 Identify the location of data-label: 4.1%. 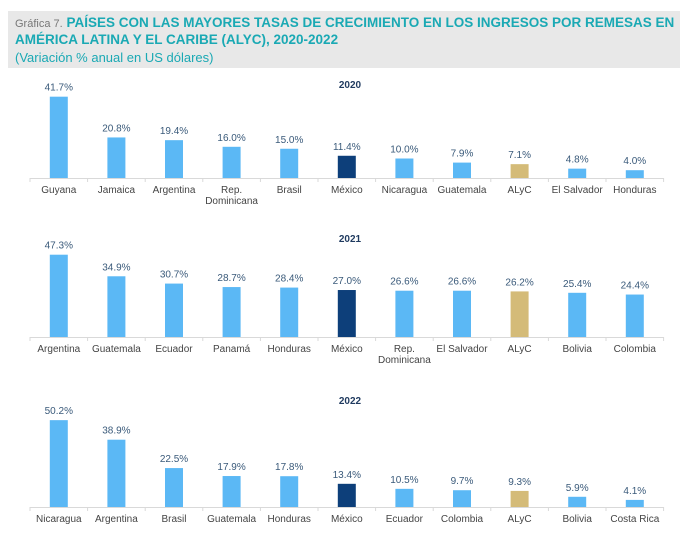
(634, 491).